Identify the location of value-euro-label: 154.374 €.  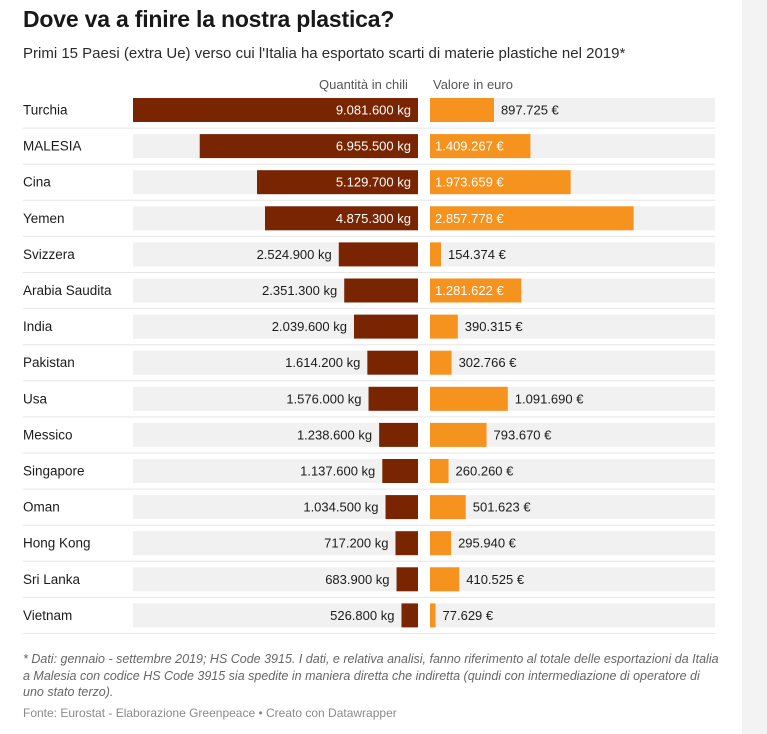
(477, 254).